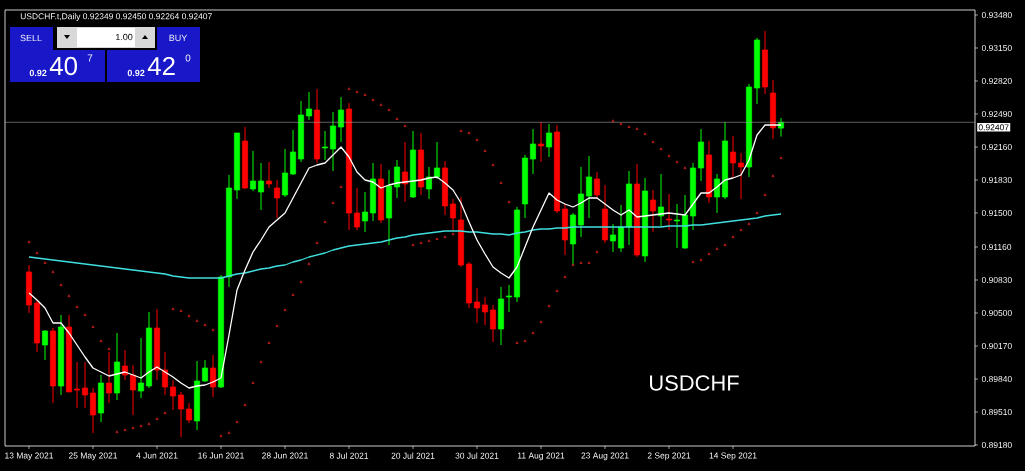 The height and width of the screenshot is (471, 1025). Describe the element at coordinates (116, 17) in the screenshot. I see `chart-title: USDCHF.t,Daily 0.92349 0.92450 0.92264 0.92407` at that location.